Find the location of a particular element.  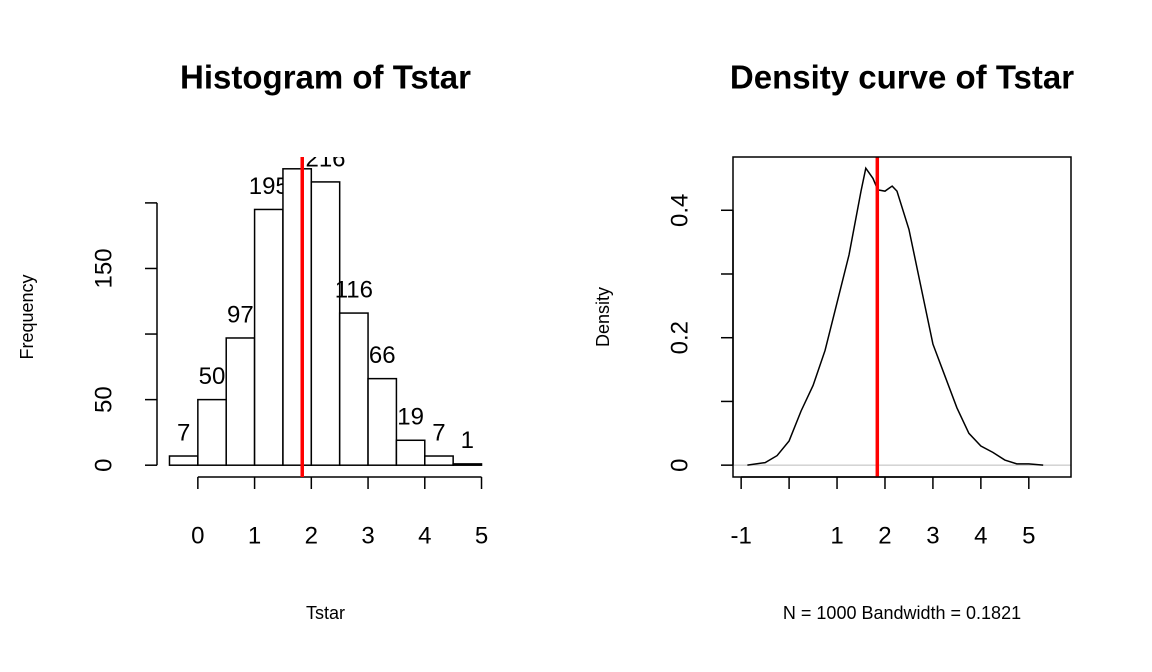

x-axis-label: N = 1000 Bandwidth = 0.1821 is located at coordinates (902, 613).